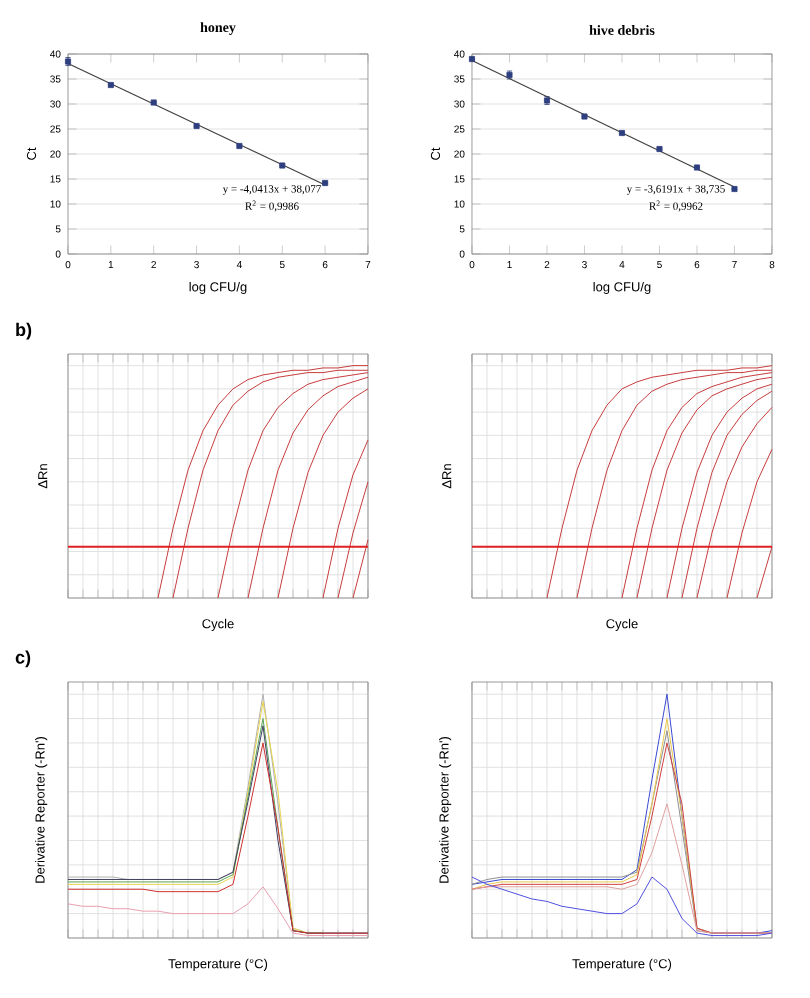 The height and width of the screenshot is (998, 810). What do you see at coordinates (24, 331) in the screenshot?
I see `text: b)` at bounding box center [24, 331].